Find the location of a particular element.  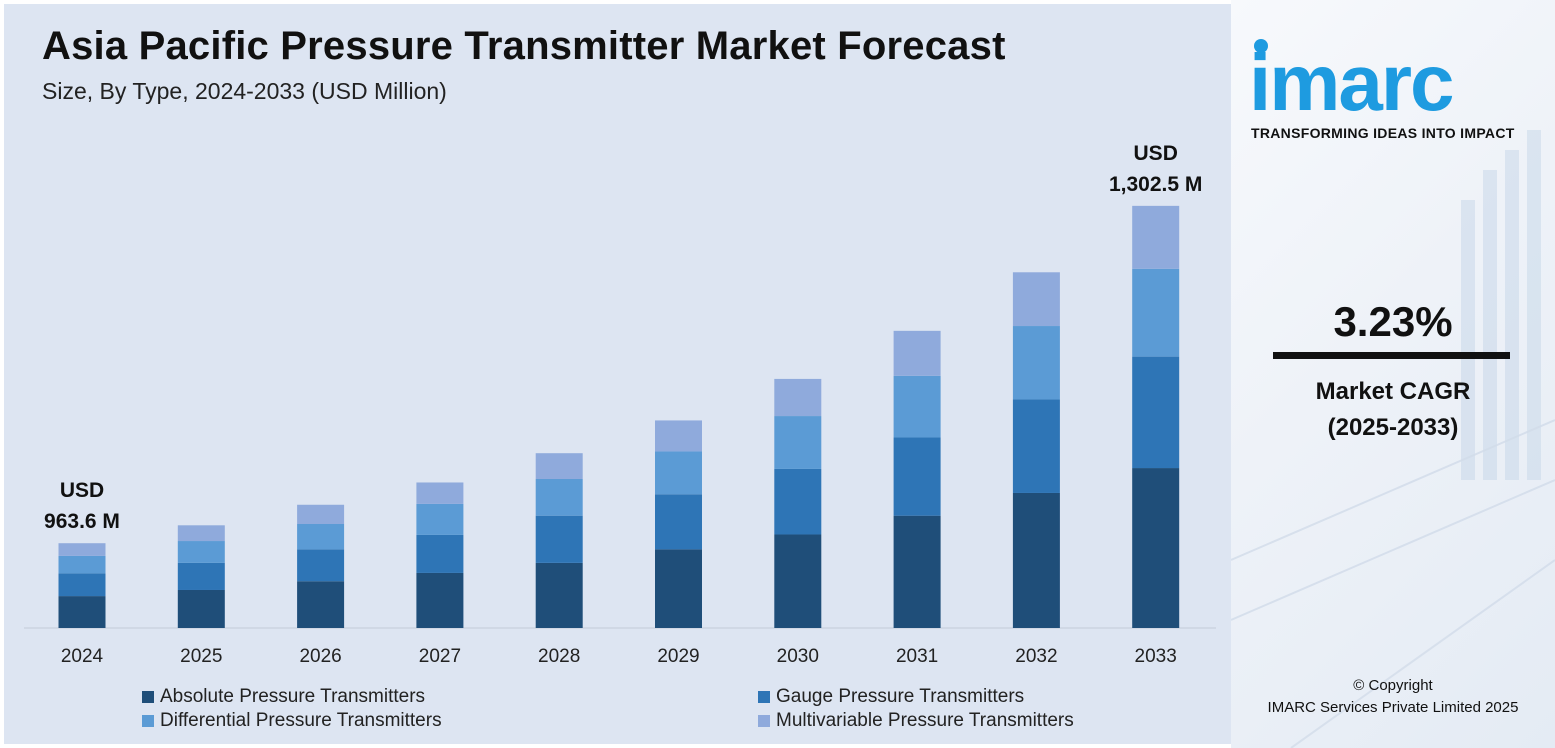

legend-item-gauge: Gauge Pressure Transmitters is located at coordinates (891, 697).